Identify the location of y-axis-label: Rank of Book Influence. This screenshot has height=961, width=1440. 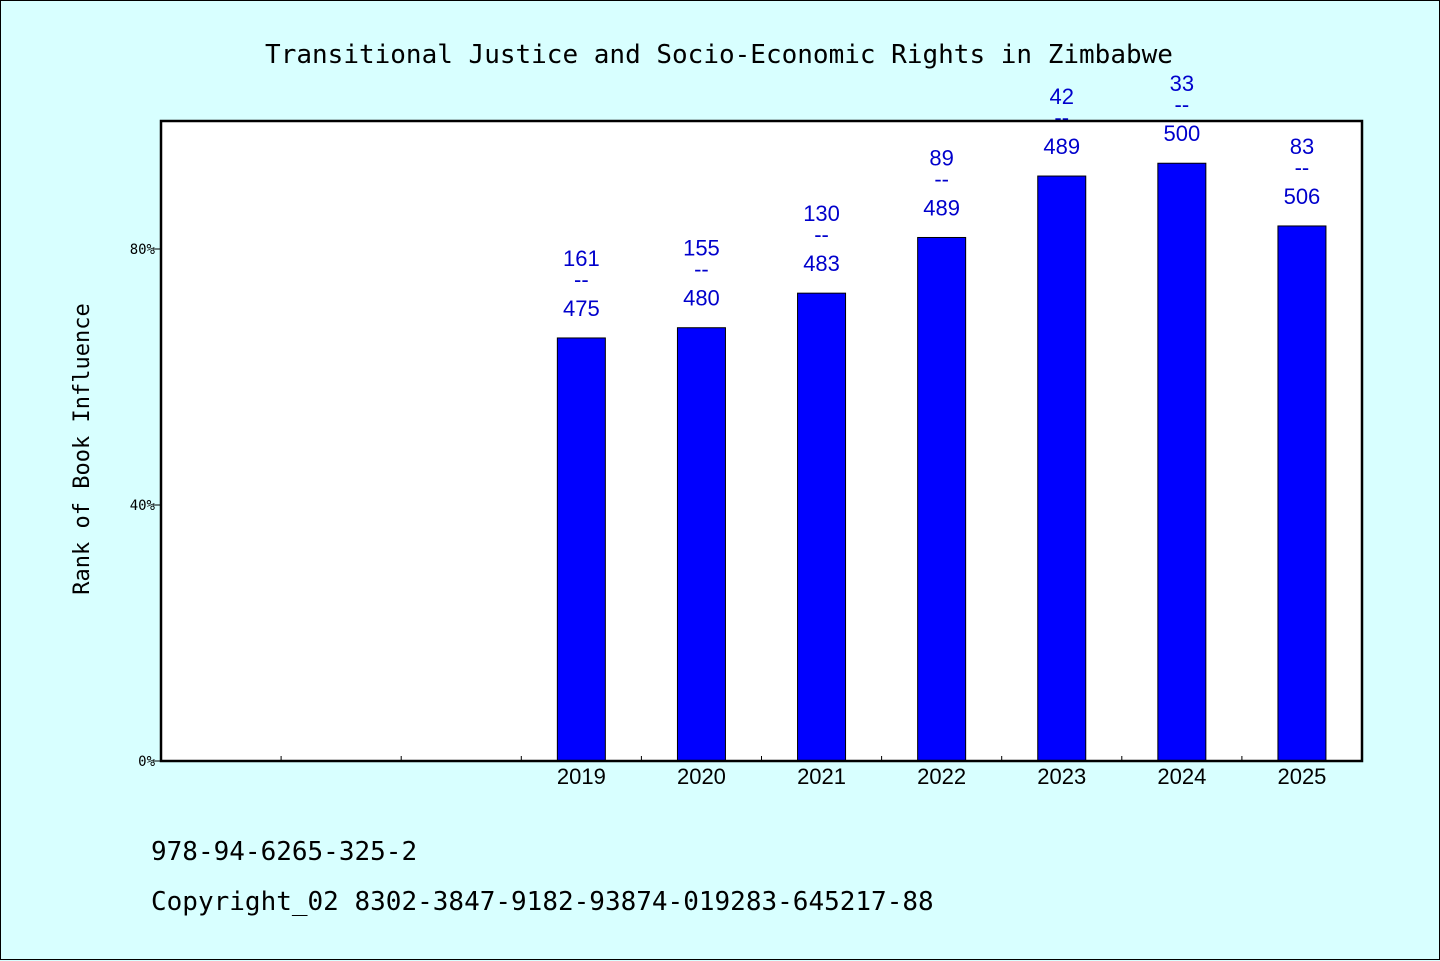
(82, 448).